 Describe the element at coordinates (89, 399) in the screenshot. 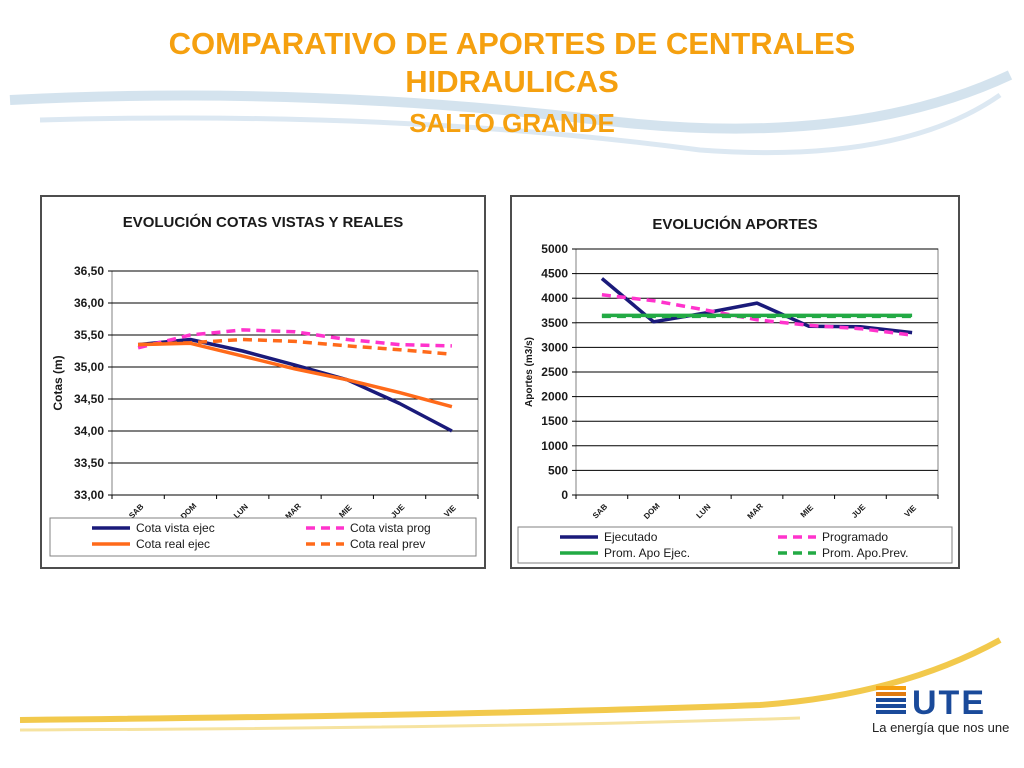

I see `y-tick-label: 34,50` at that location.